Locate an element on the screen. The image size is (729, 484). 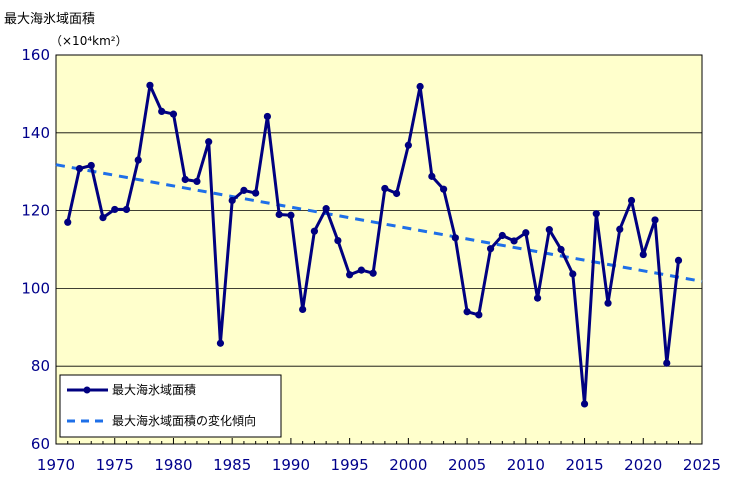
legend: 最大海氷域面積 最大海氷域面積の変化傾向 is located at coordinates (170, 406).